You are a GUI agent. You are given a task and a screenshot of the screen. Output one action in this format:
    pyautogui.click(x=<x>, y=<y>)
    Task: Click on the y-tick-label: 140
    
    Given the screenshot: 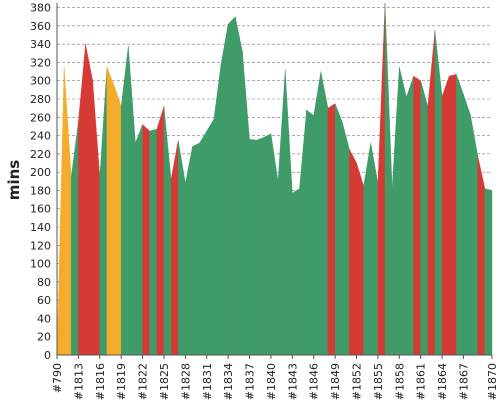 What is the action you would take?
    pyautogui.click(x=40, y=227)
    